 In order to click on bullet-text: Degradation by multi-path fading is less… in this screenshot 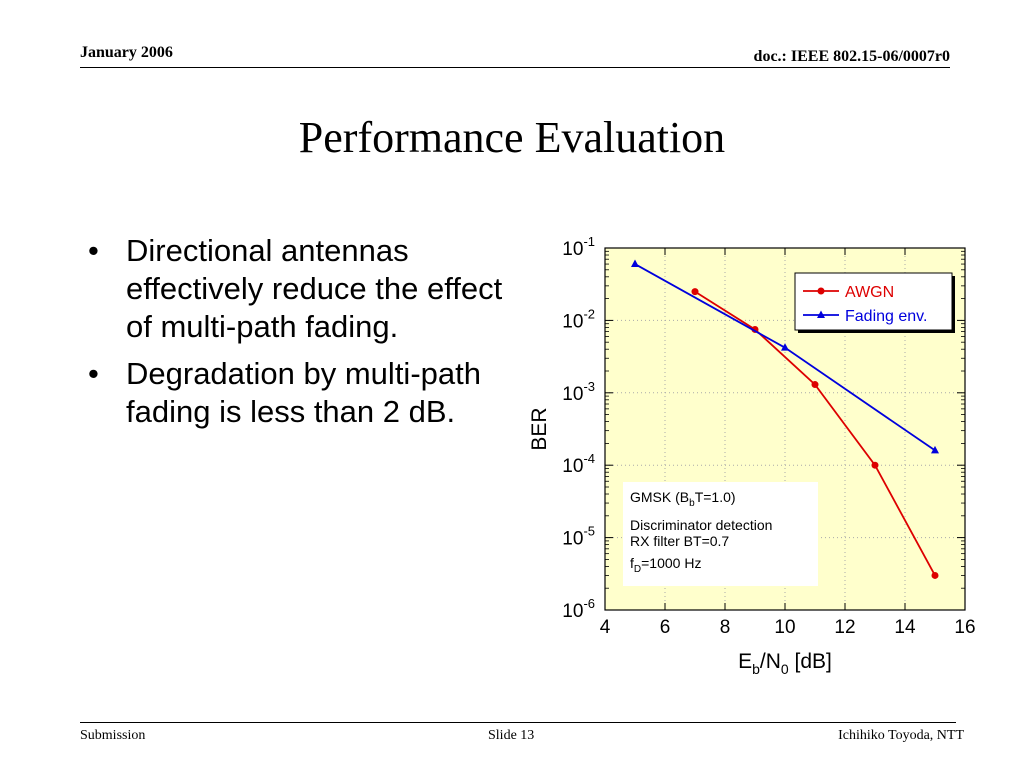, I will do `click(303, 393)`.